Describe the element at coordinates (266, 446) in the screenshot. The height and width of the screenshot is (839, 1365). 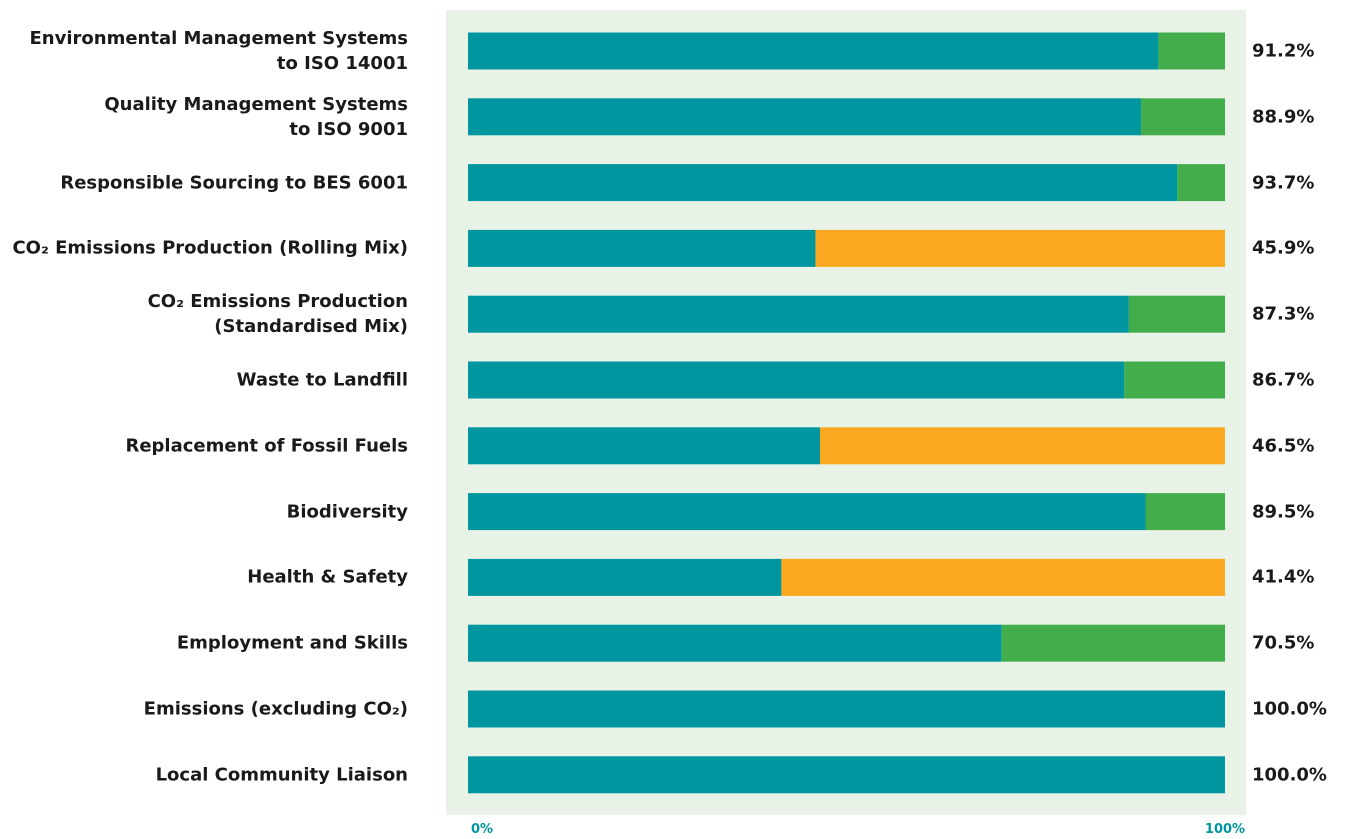
I see `category-label: Replacement of Fossil Fuels` at that location.